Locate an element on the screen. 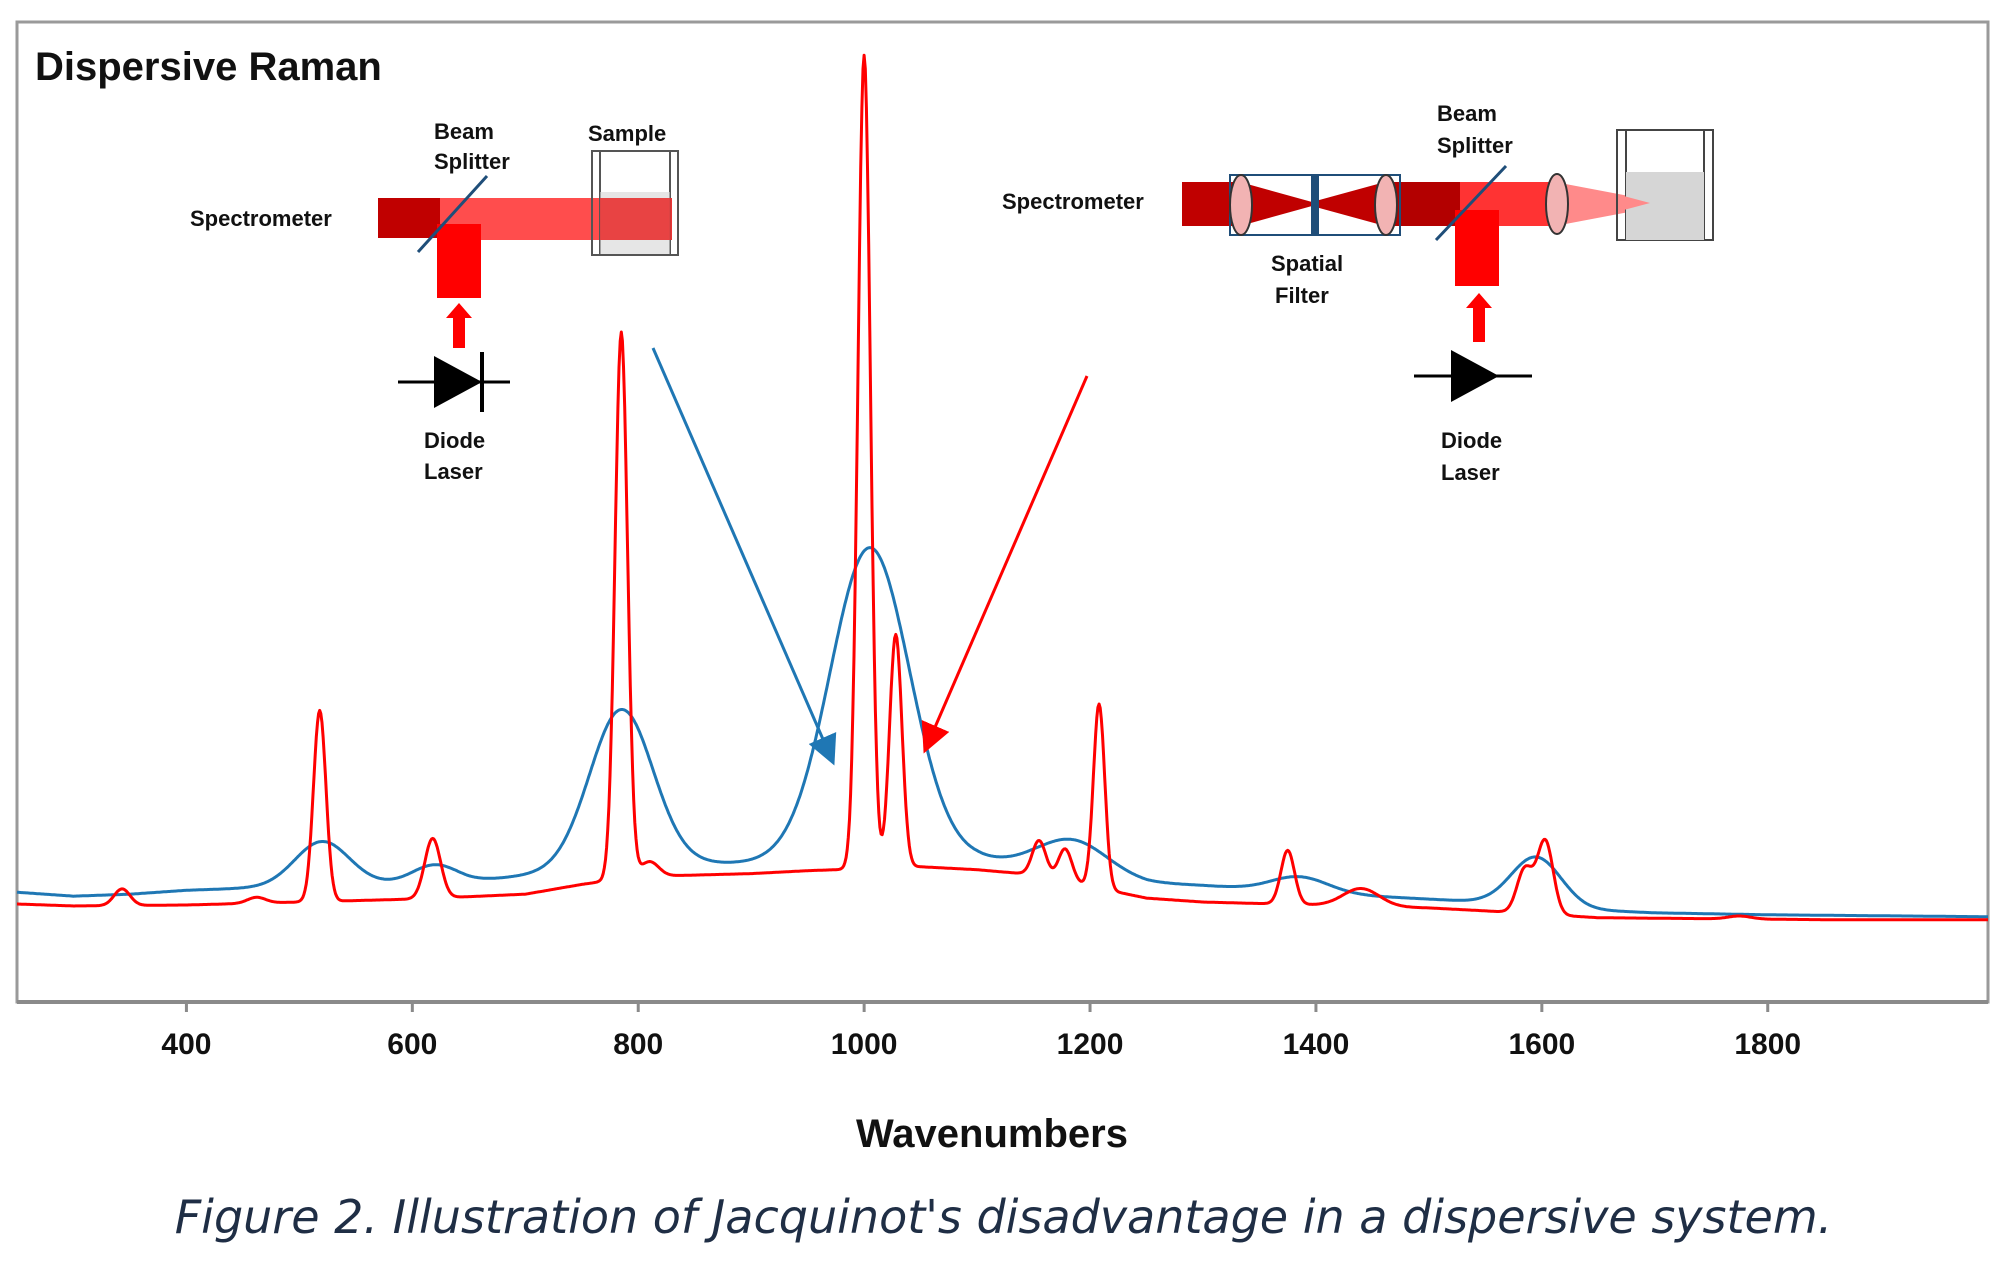 This screenshot has height=1272, width=2007. right-beam-label: Beam is located at coordinates (1467, 113).